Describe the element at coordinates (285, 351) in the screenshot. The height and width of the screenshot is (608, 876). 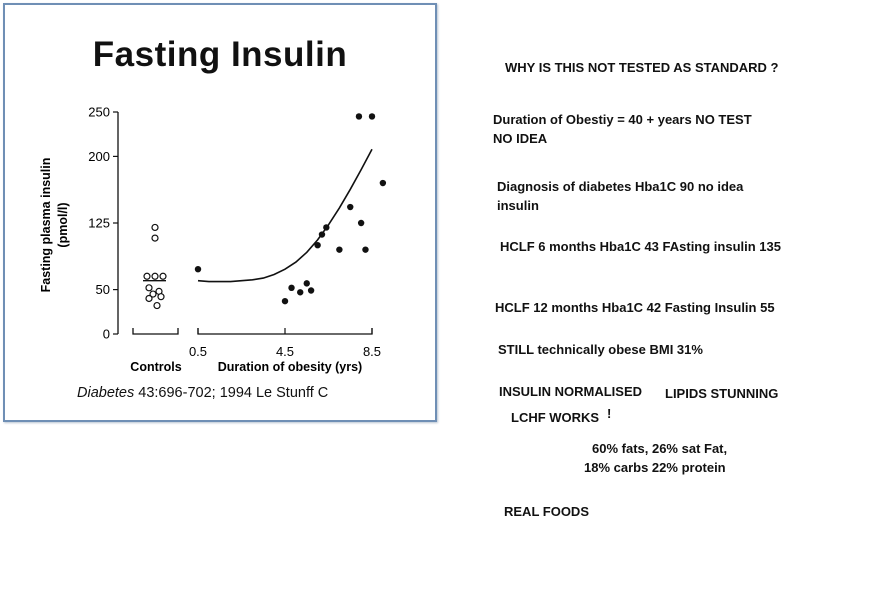
I see `x-tick-label: 4.5` at that location.